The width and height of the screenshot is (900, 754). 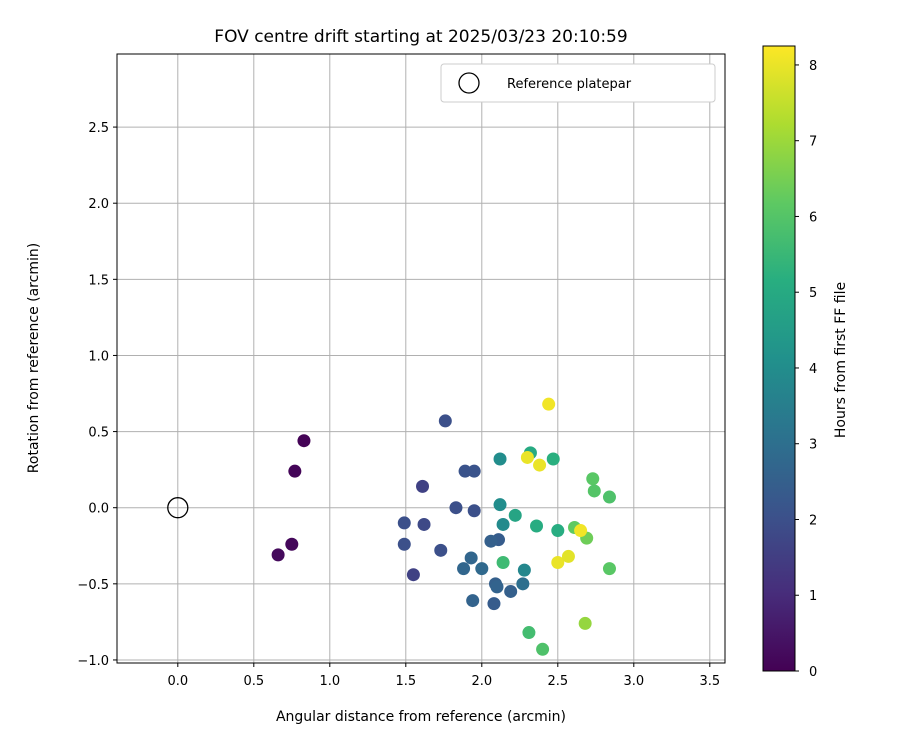 I want to click on x-tick-label: 0.5, so click(x=253, y=681).